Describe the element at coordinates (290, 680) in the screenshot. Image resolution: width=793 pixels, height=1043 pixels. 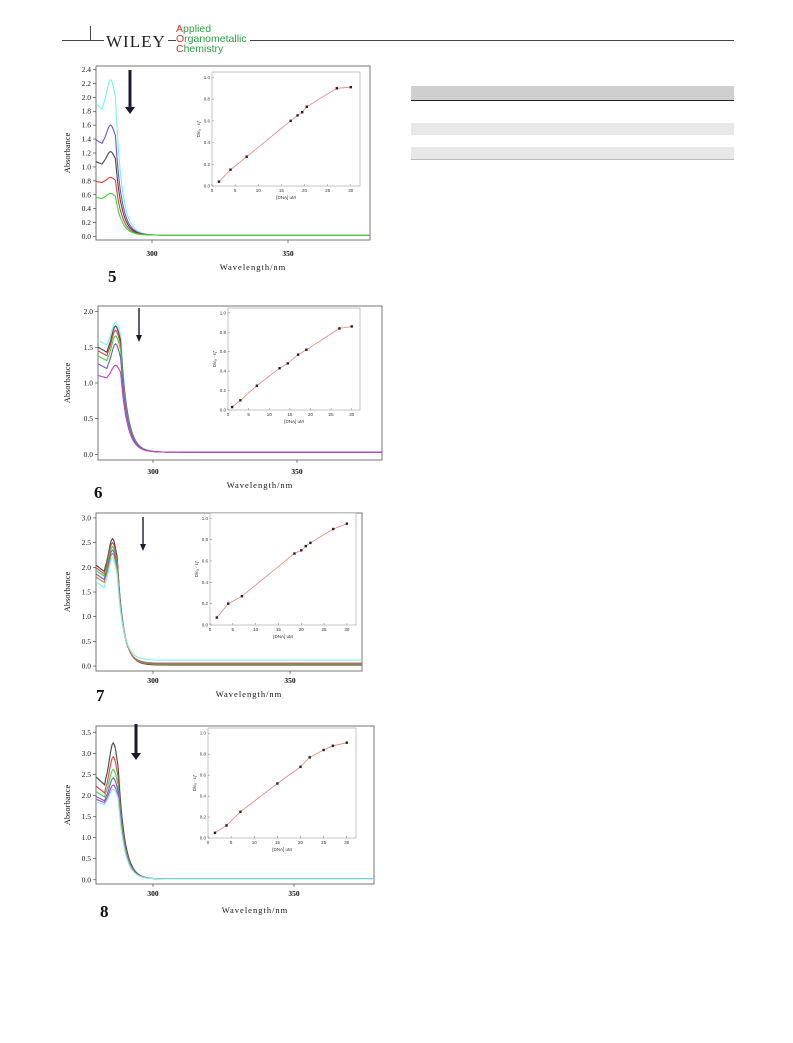
I see `x-tick-label: 350` at that location.